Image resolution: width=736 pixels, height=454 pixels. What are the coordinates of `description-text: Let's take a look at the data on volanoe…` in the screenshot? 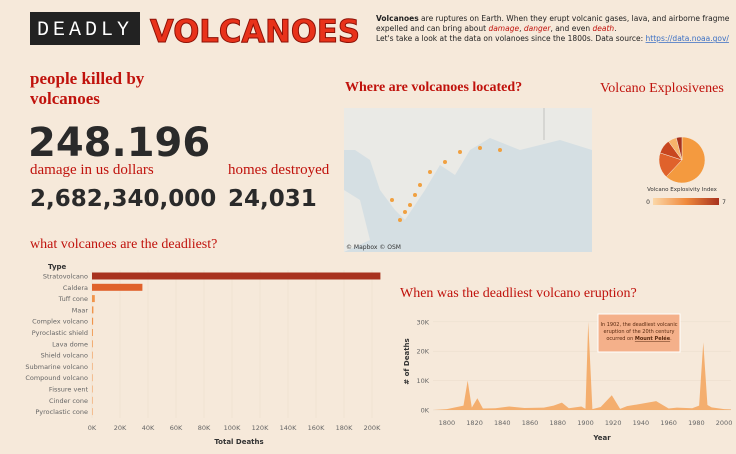 It's located at (511, 38).